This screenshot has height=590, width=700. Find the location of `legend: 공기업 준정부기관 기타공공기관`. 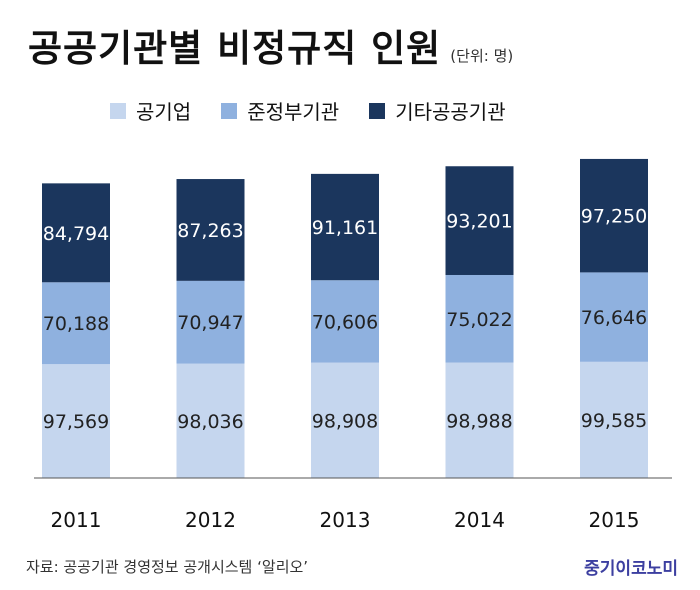

legend: 공기업 준정부기관 기타공공기관 is located at coordinates (308, 110).